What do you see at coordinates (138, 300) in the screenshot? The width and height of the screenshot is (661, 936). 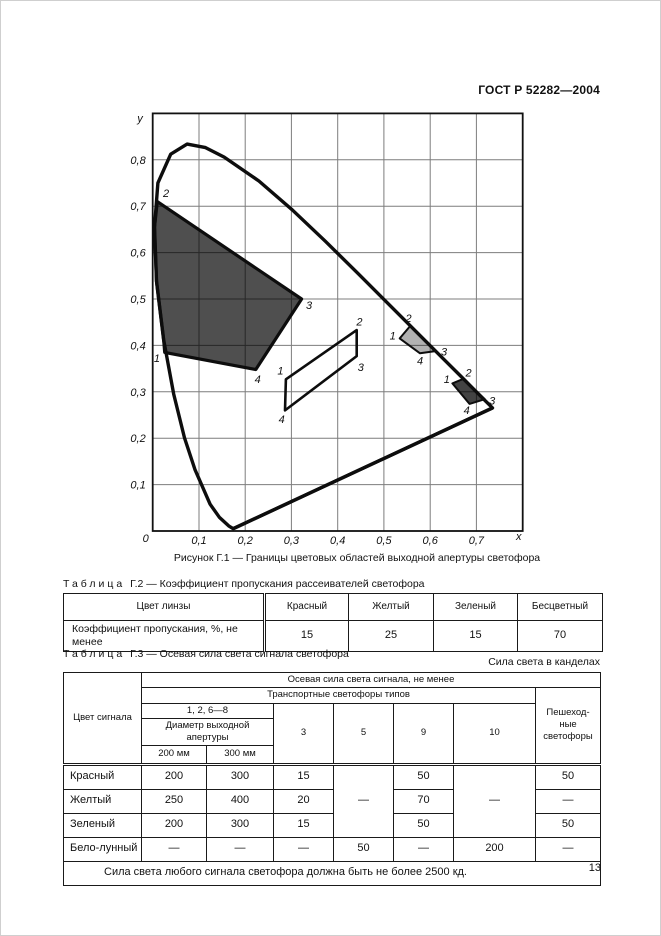 I see `y-tick-label: 0,5` at bounding box center [138, 300].